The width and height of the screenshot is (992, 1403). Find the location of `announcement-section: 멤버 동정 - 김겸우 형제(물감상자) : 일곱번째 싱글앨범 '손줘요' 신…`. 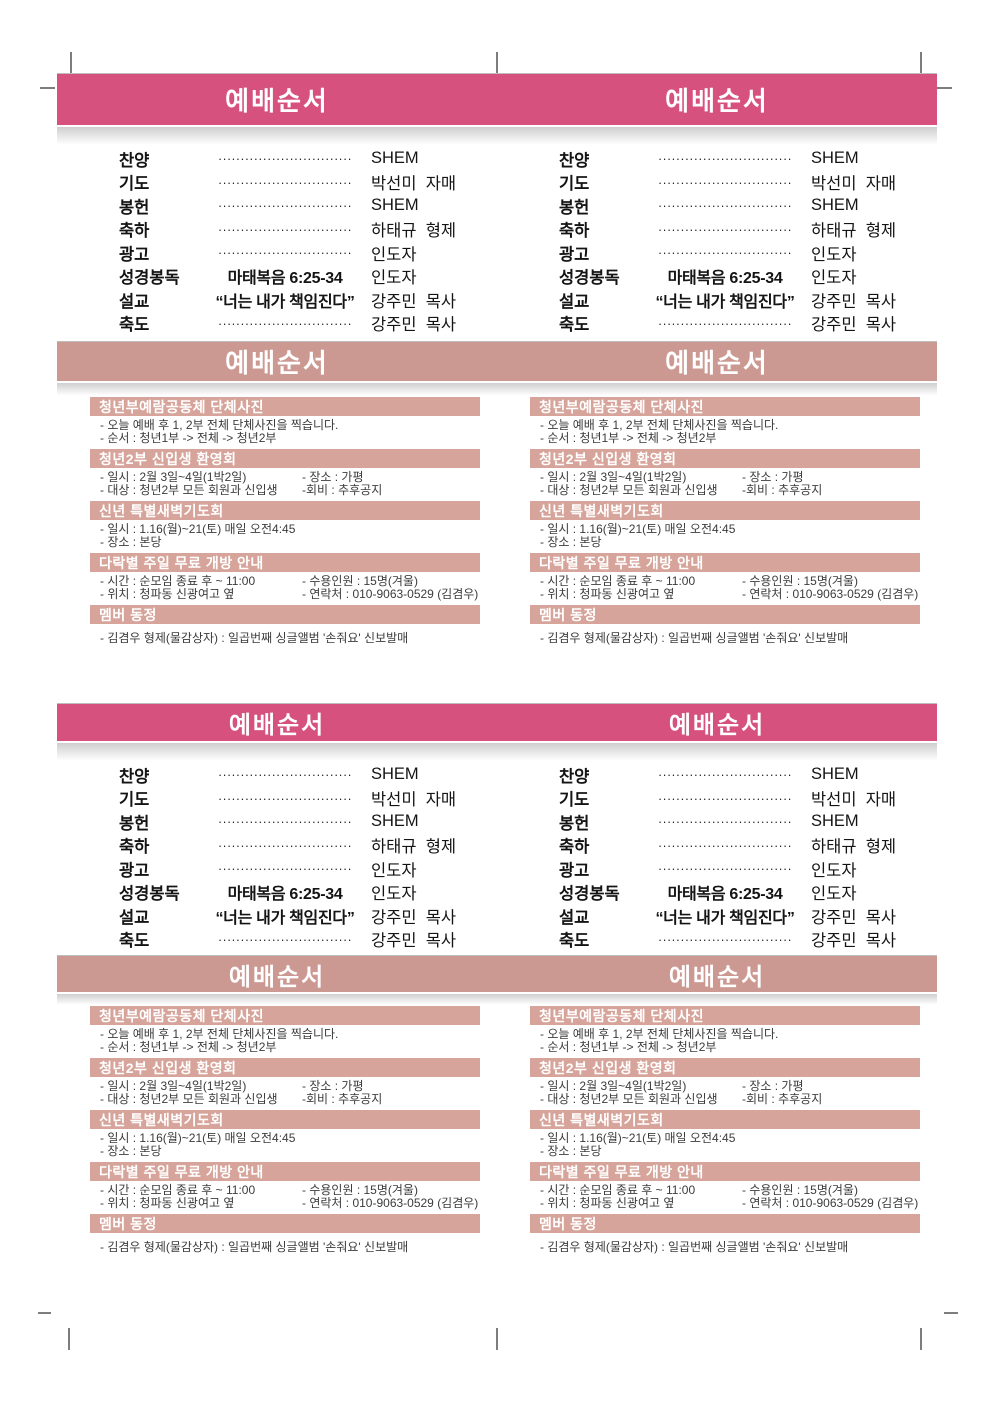

announcement-section: 멤버 동정 - 김겸우 형제(물감상자) : 일곱번째 싱글앨범 '손줘요' 신… is located at coordinates (285, 1234).